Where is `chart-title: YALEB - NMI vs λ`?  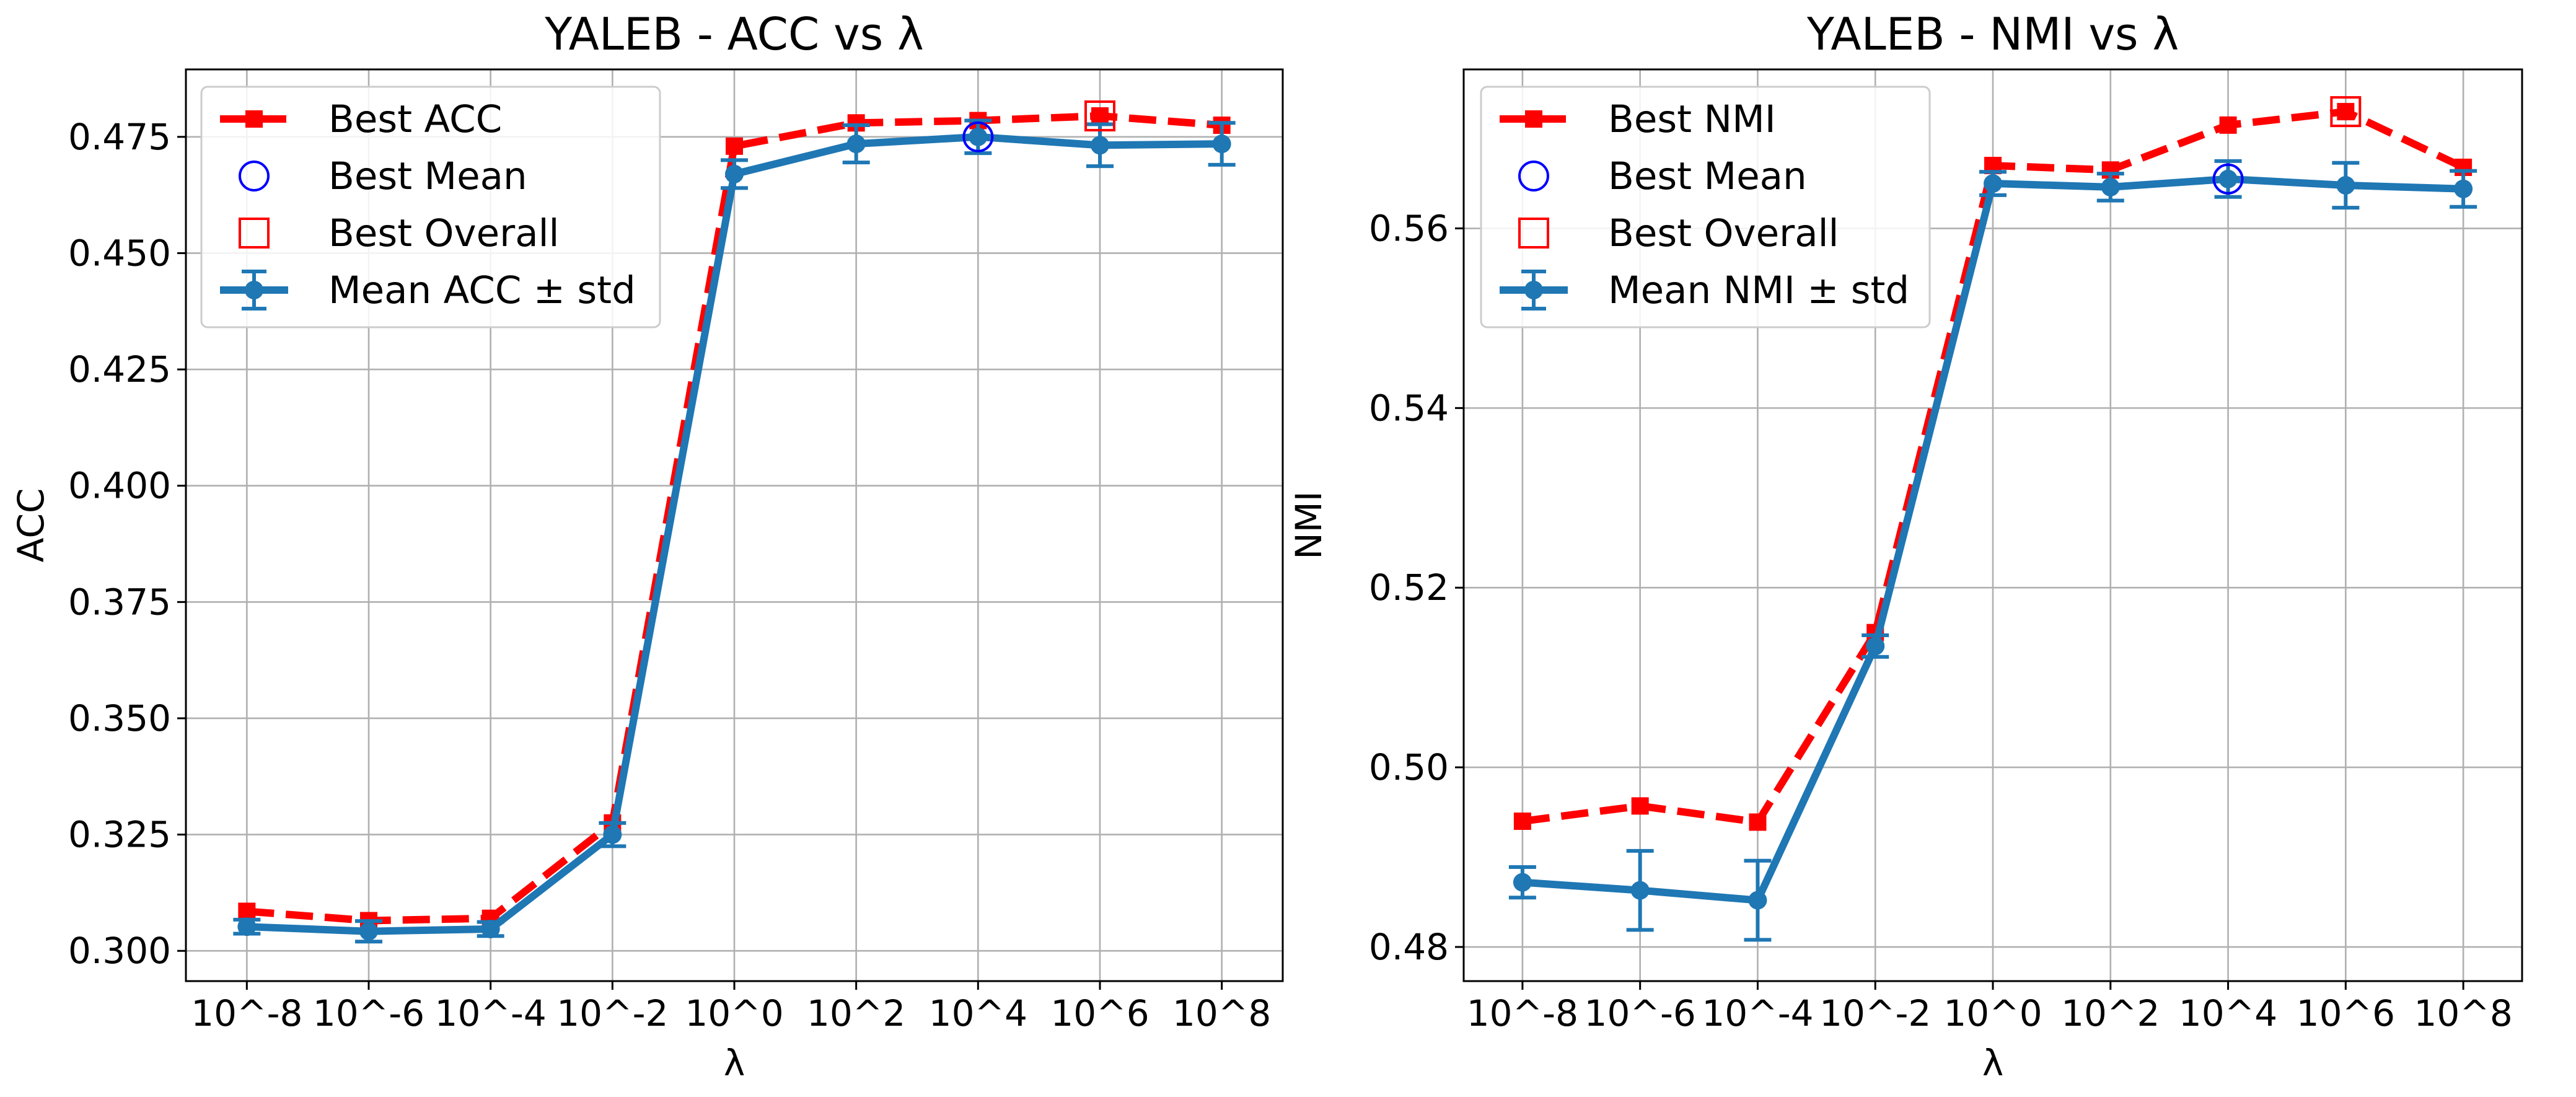 chart-title: YALEB - NMI vs λ is located at coordinates (1993, 34).